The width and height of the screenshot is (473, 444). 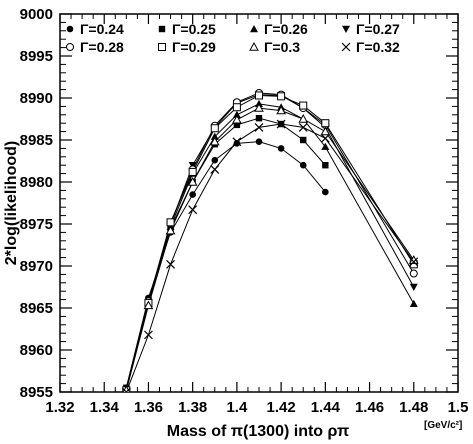 What do you see at coordinates (443, 425) in the screenshot?
I see `x-axis-unit: [GeV/c²]` at bounding box center [443, 425].